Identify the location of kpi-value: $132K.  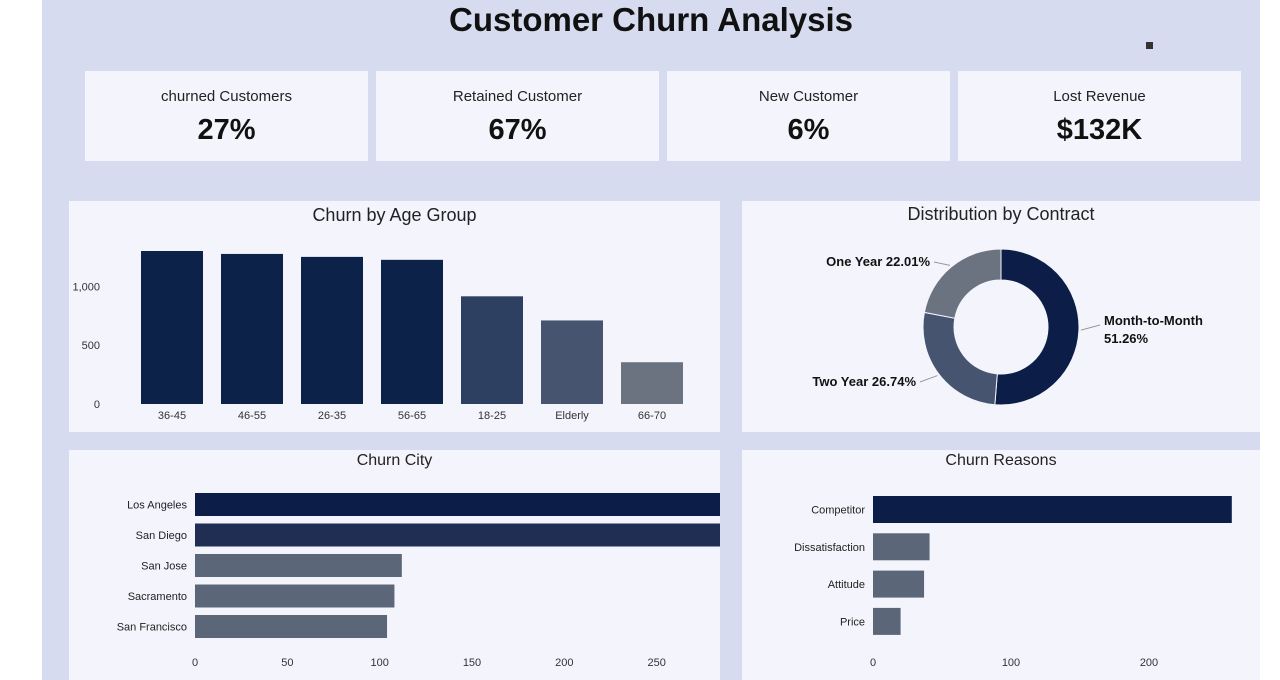
(1099, 130).